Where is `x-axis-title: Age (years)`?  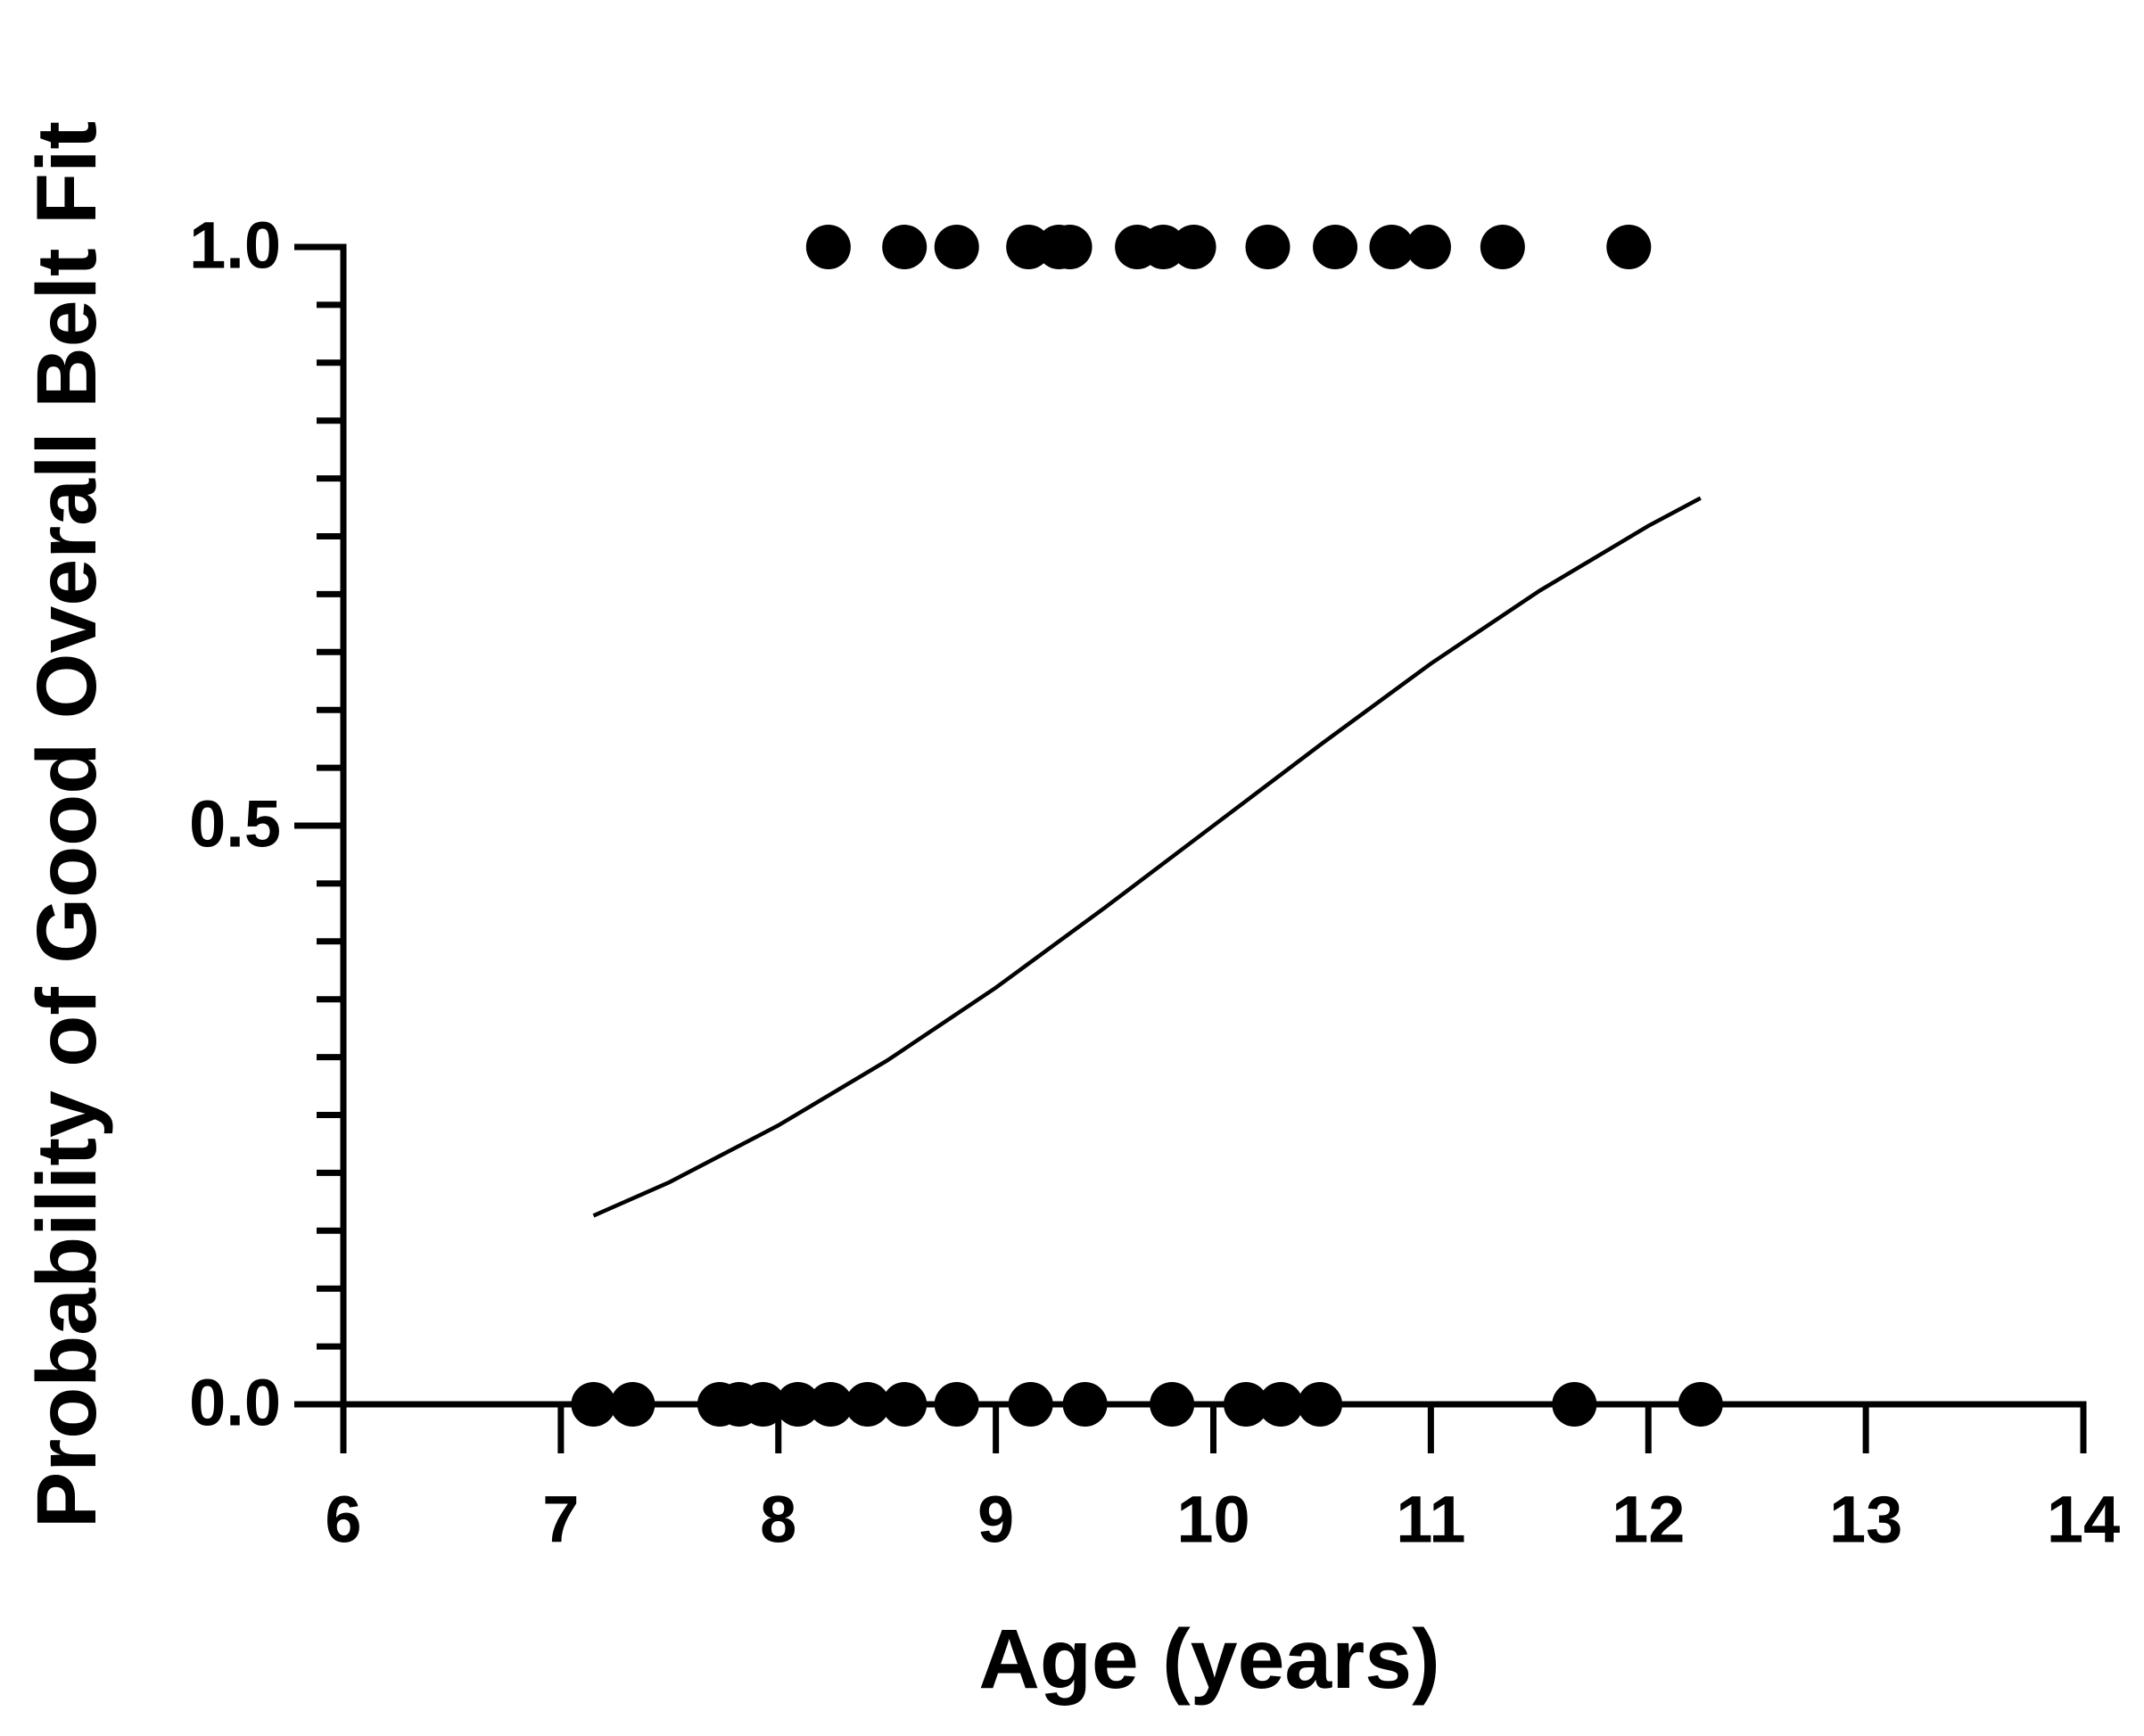 x-axis-title: Age (years) is located at coordinates (1208, 1660).